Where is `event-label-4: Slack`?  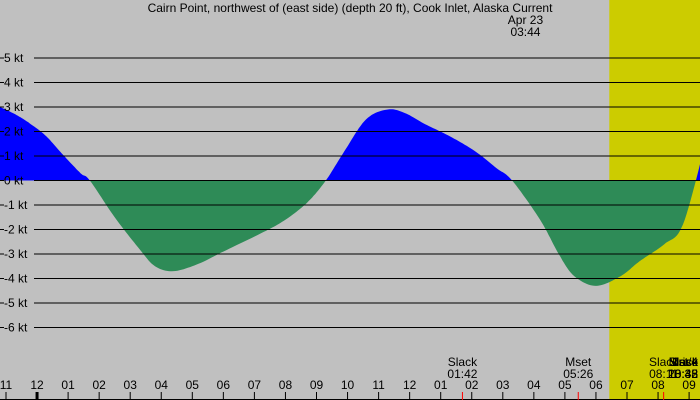 event-label-4: Slack is located at coordinates (684, 362).